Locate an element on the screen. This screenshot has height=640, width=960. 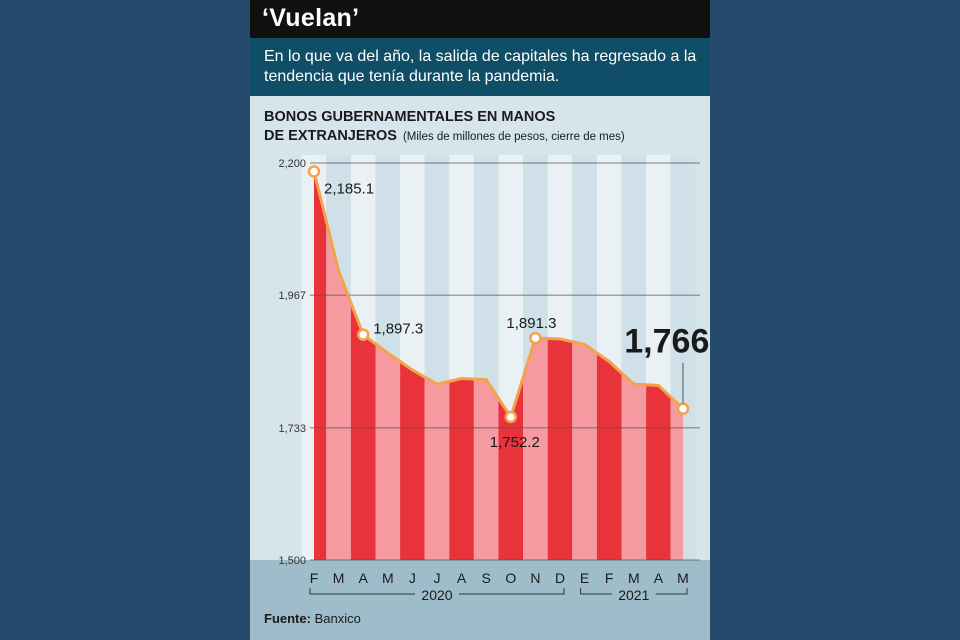
x-tick-label: N is located at coordinates (535, 578).